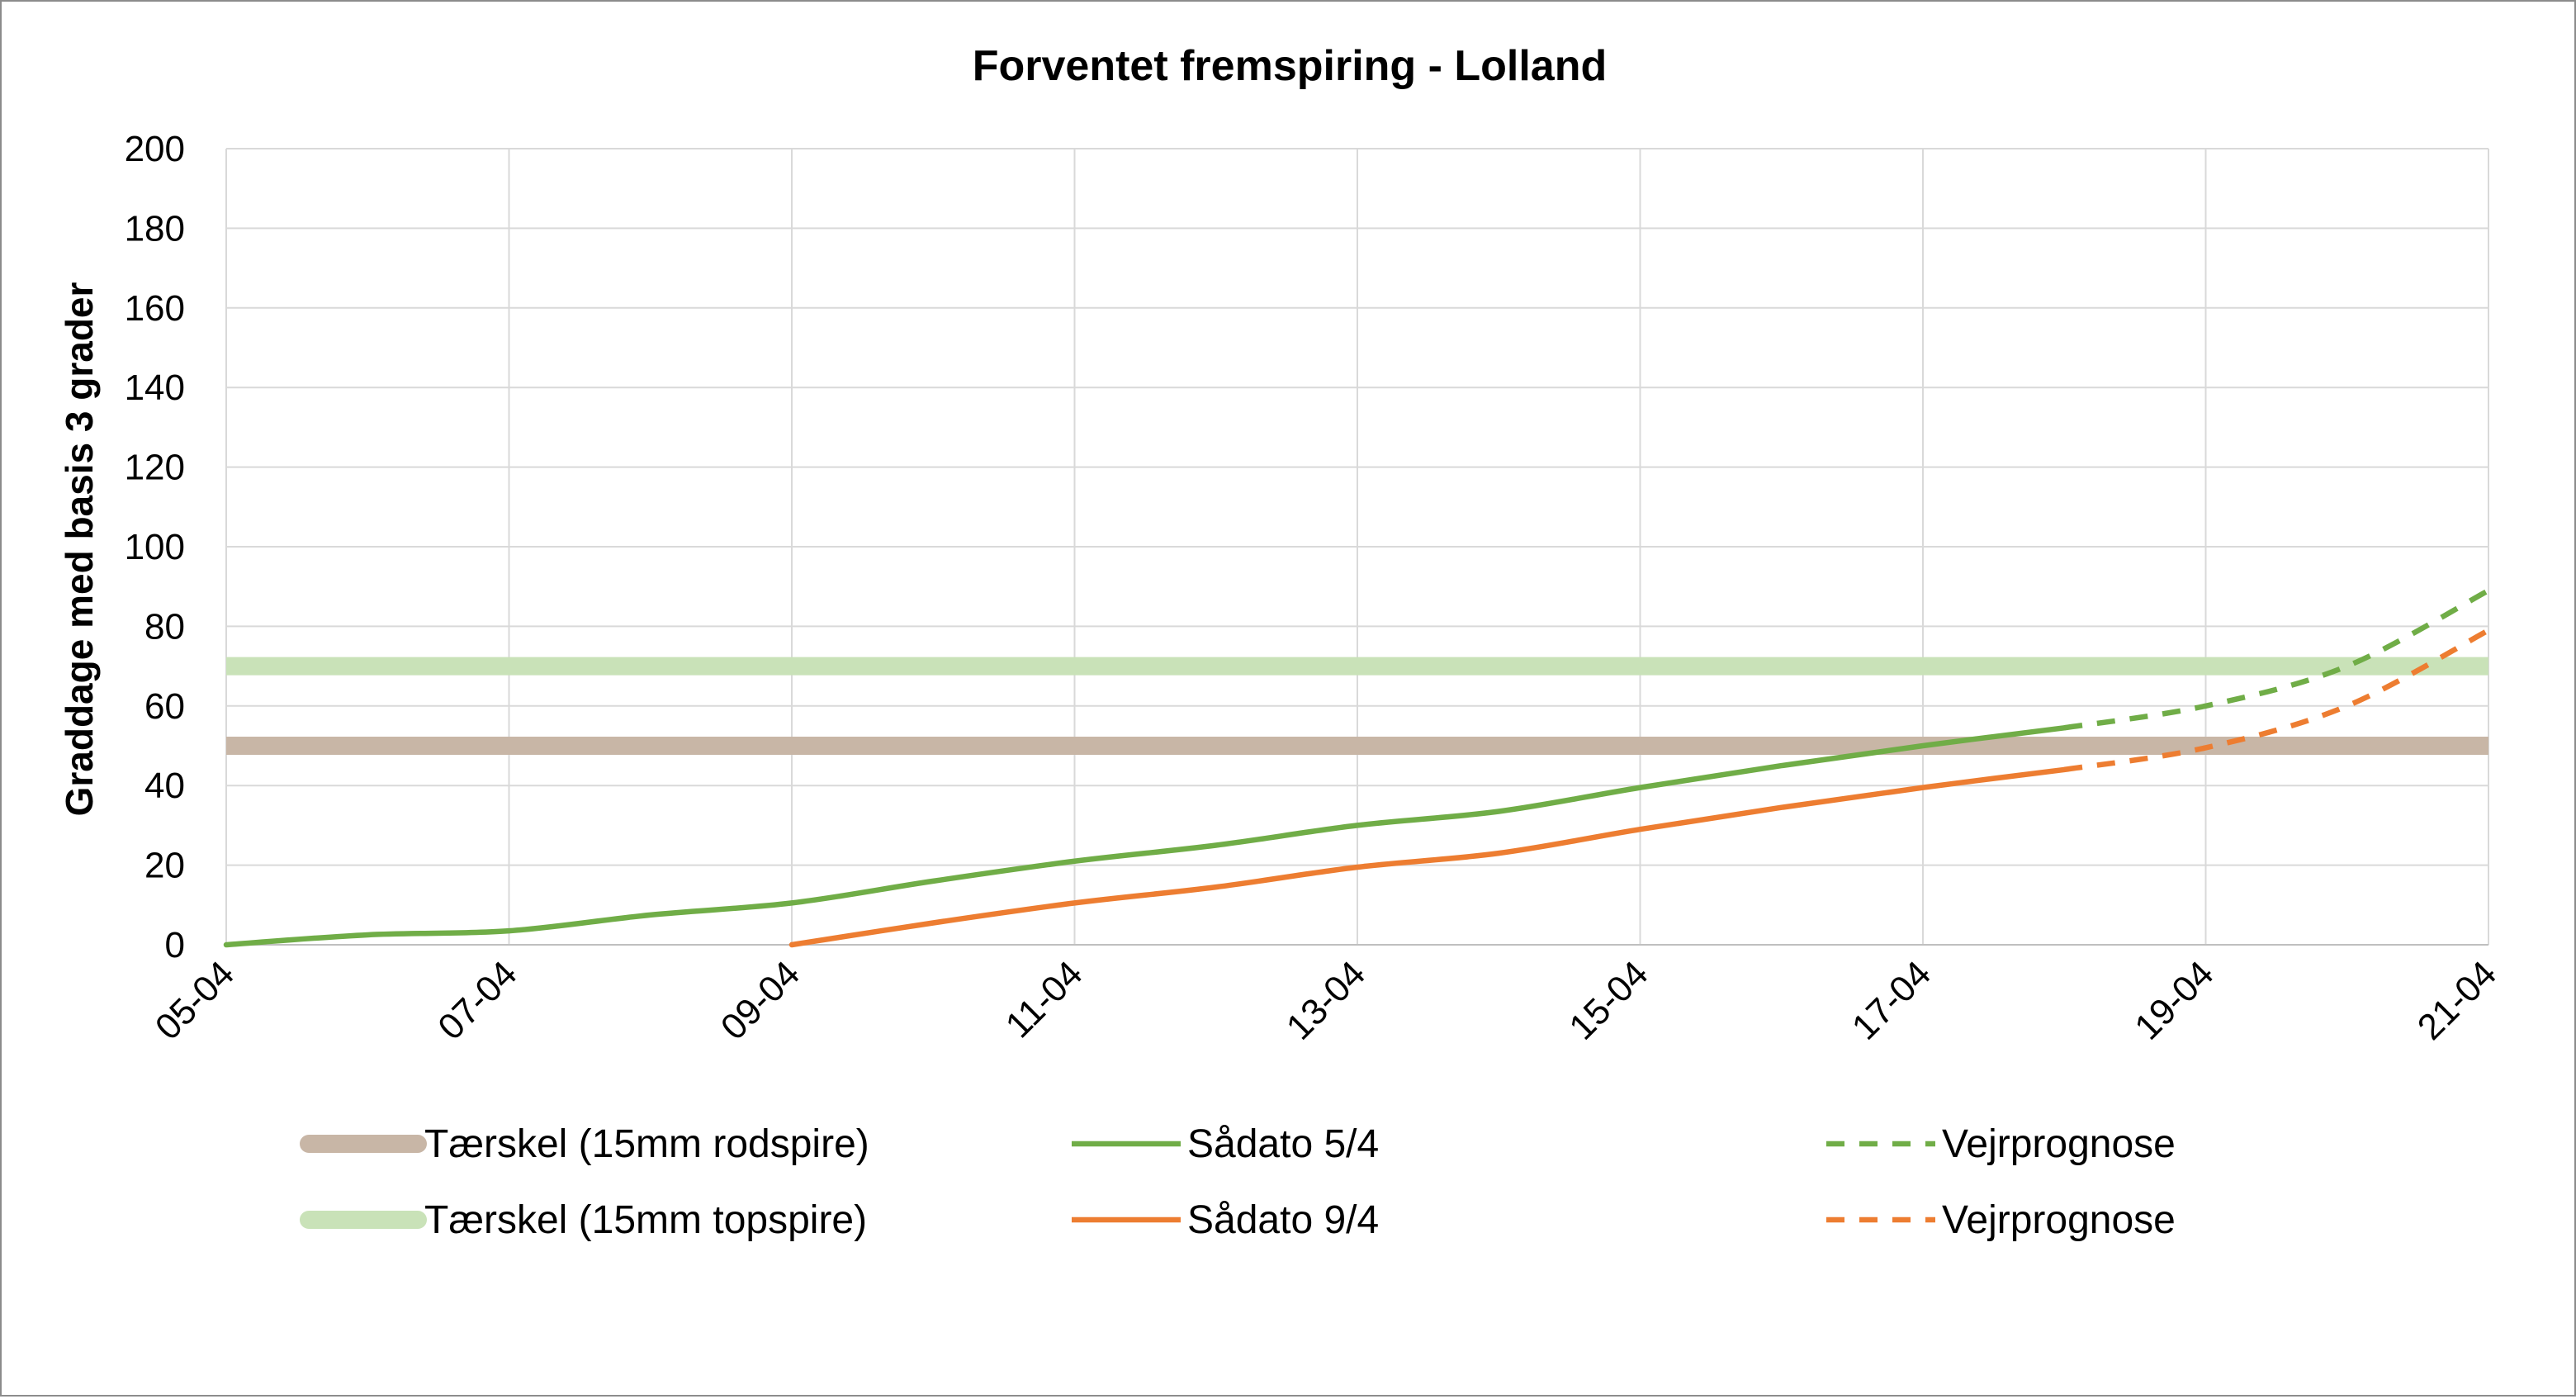 Image resolution: width=2576 pixels, height=1399 pixels. I want to click on y-tick-label: 0, so click(175, 945).